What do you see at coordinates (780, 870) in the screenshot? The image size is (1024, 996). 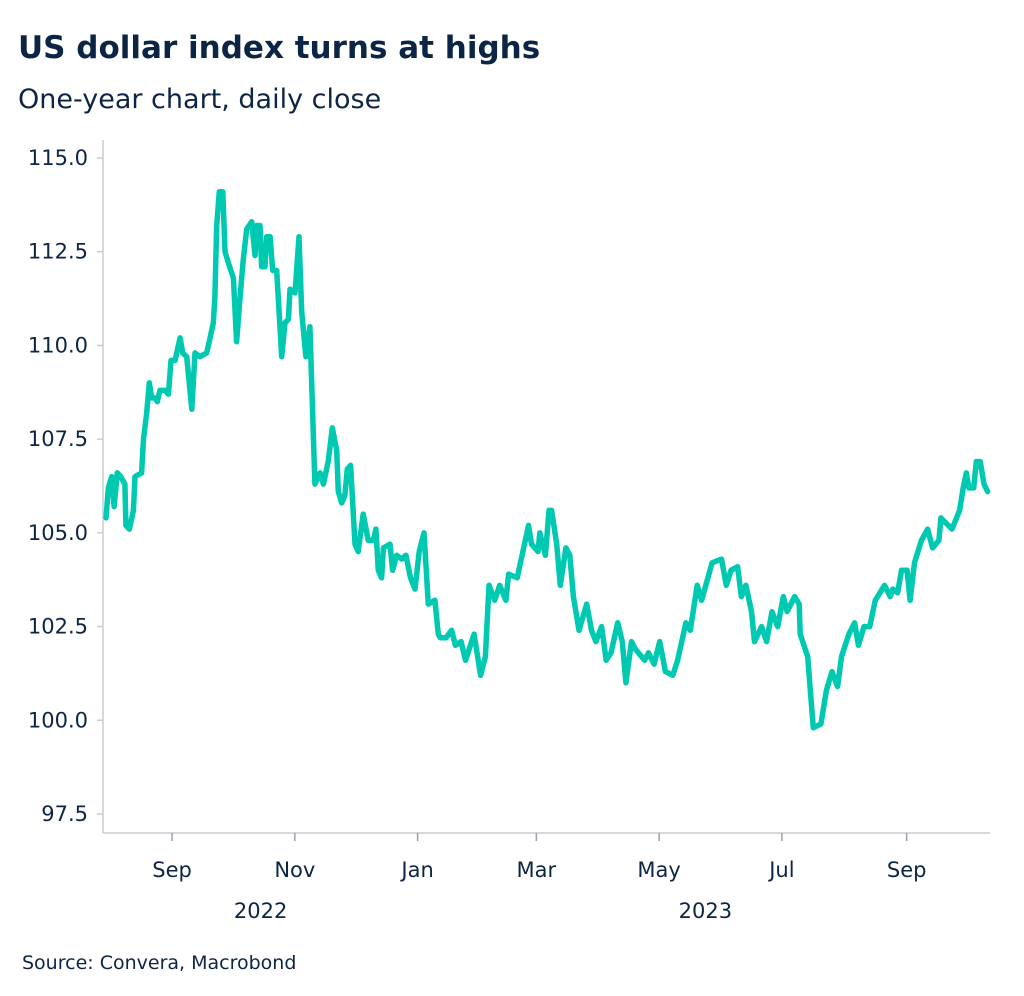 I see `x-tick-label: Jul` at bounding box center [780, 870].